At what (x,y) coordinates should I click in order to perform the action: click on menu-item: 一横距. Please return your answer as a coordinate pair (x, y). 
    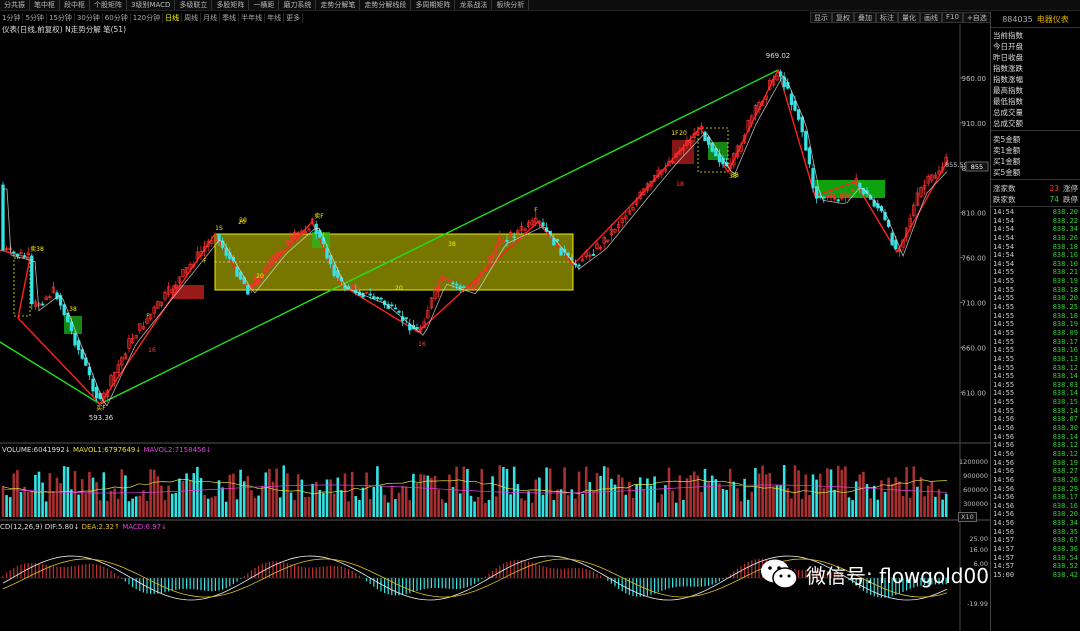
    Looking at the image, I should click on (264, 5).